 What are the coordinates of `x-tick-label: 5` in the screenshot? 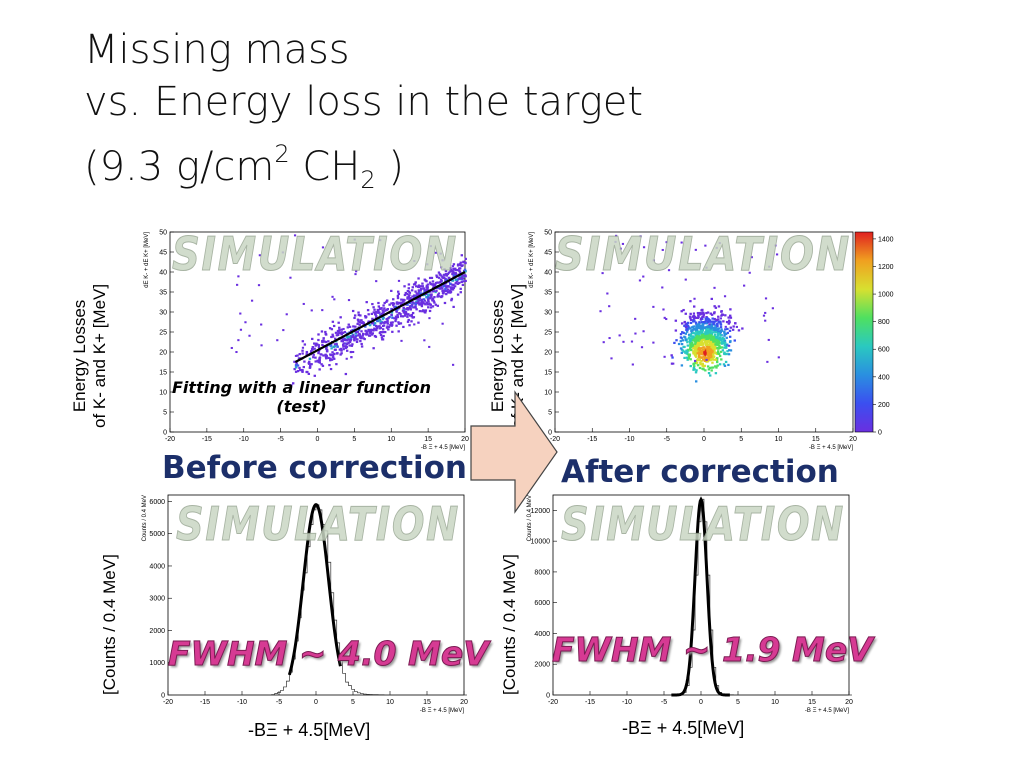 It's located at (353, 702).